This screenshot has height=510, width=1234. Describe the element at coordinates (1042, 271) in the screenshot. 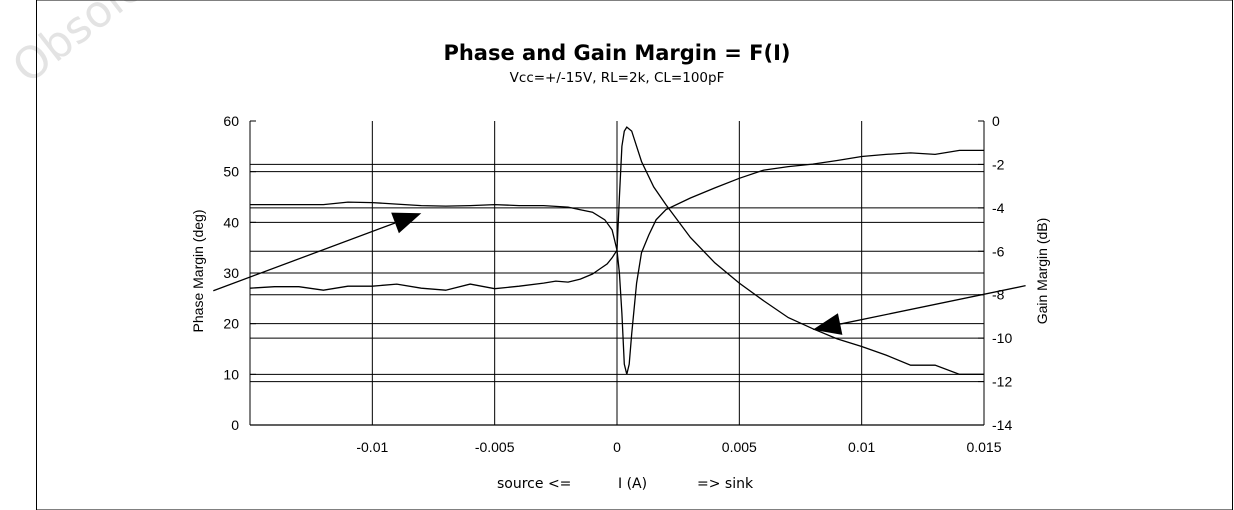

I see `y-axis-label-right: Gain Margin (dB)` at that location.